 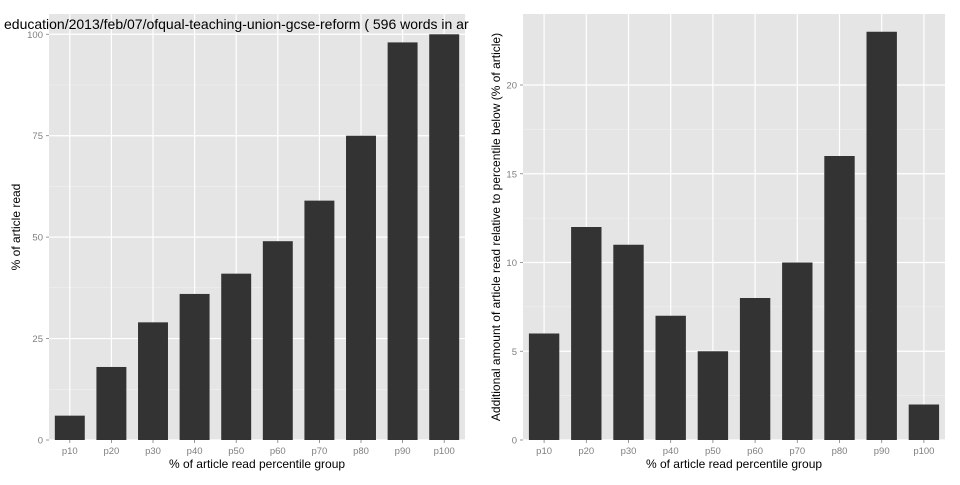 I want to click on left-x-axis-label: % of article read percentile group, so click(x=257, y=464).